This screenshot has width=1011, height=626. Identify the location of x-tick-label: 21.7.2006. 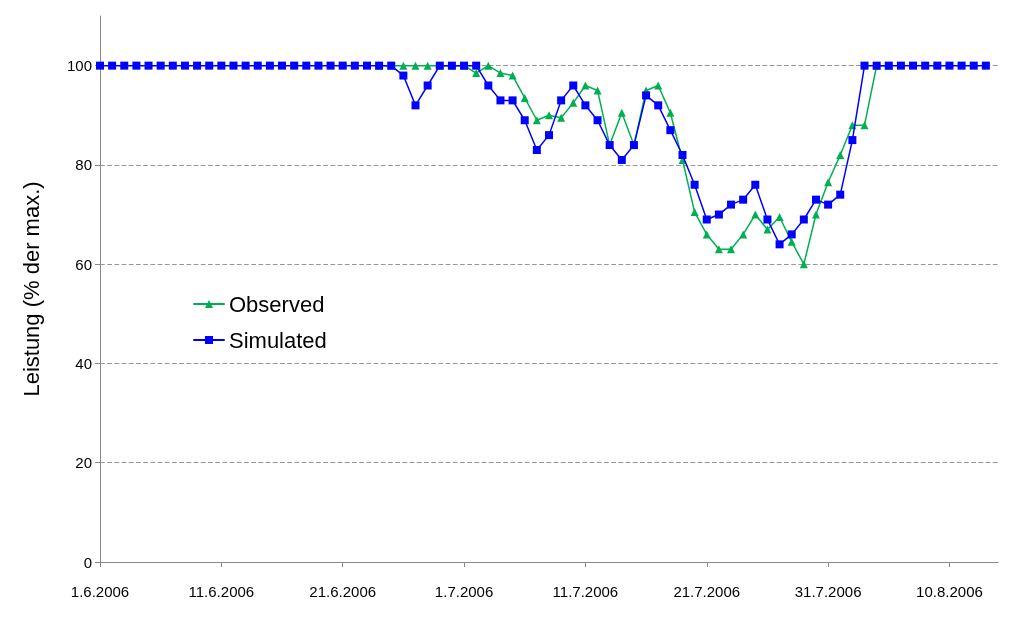
(707, 591).